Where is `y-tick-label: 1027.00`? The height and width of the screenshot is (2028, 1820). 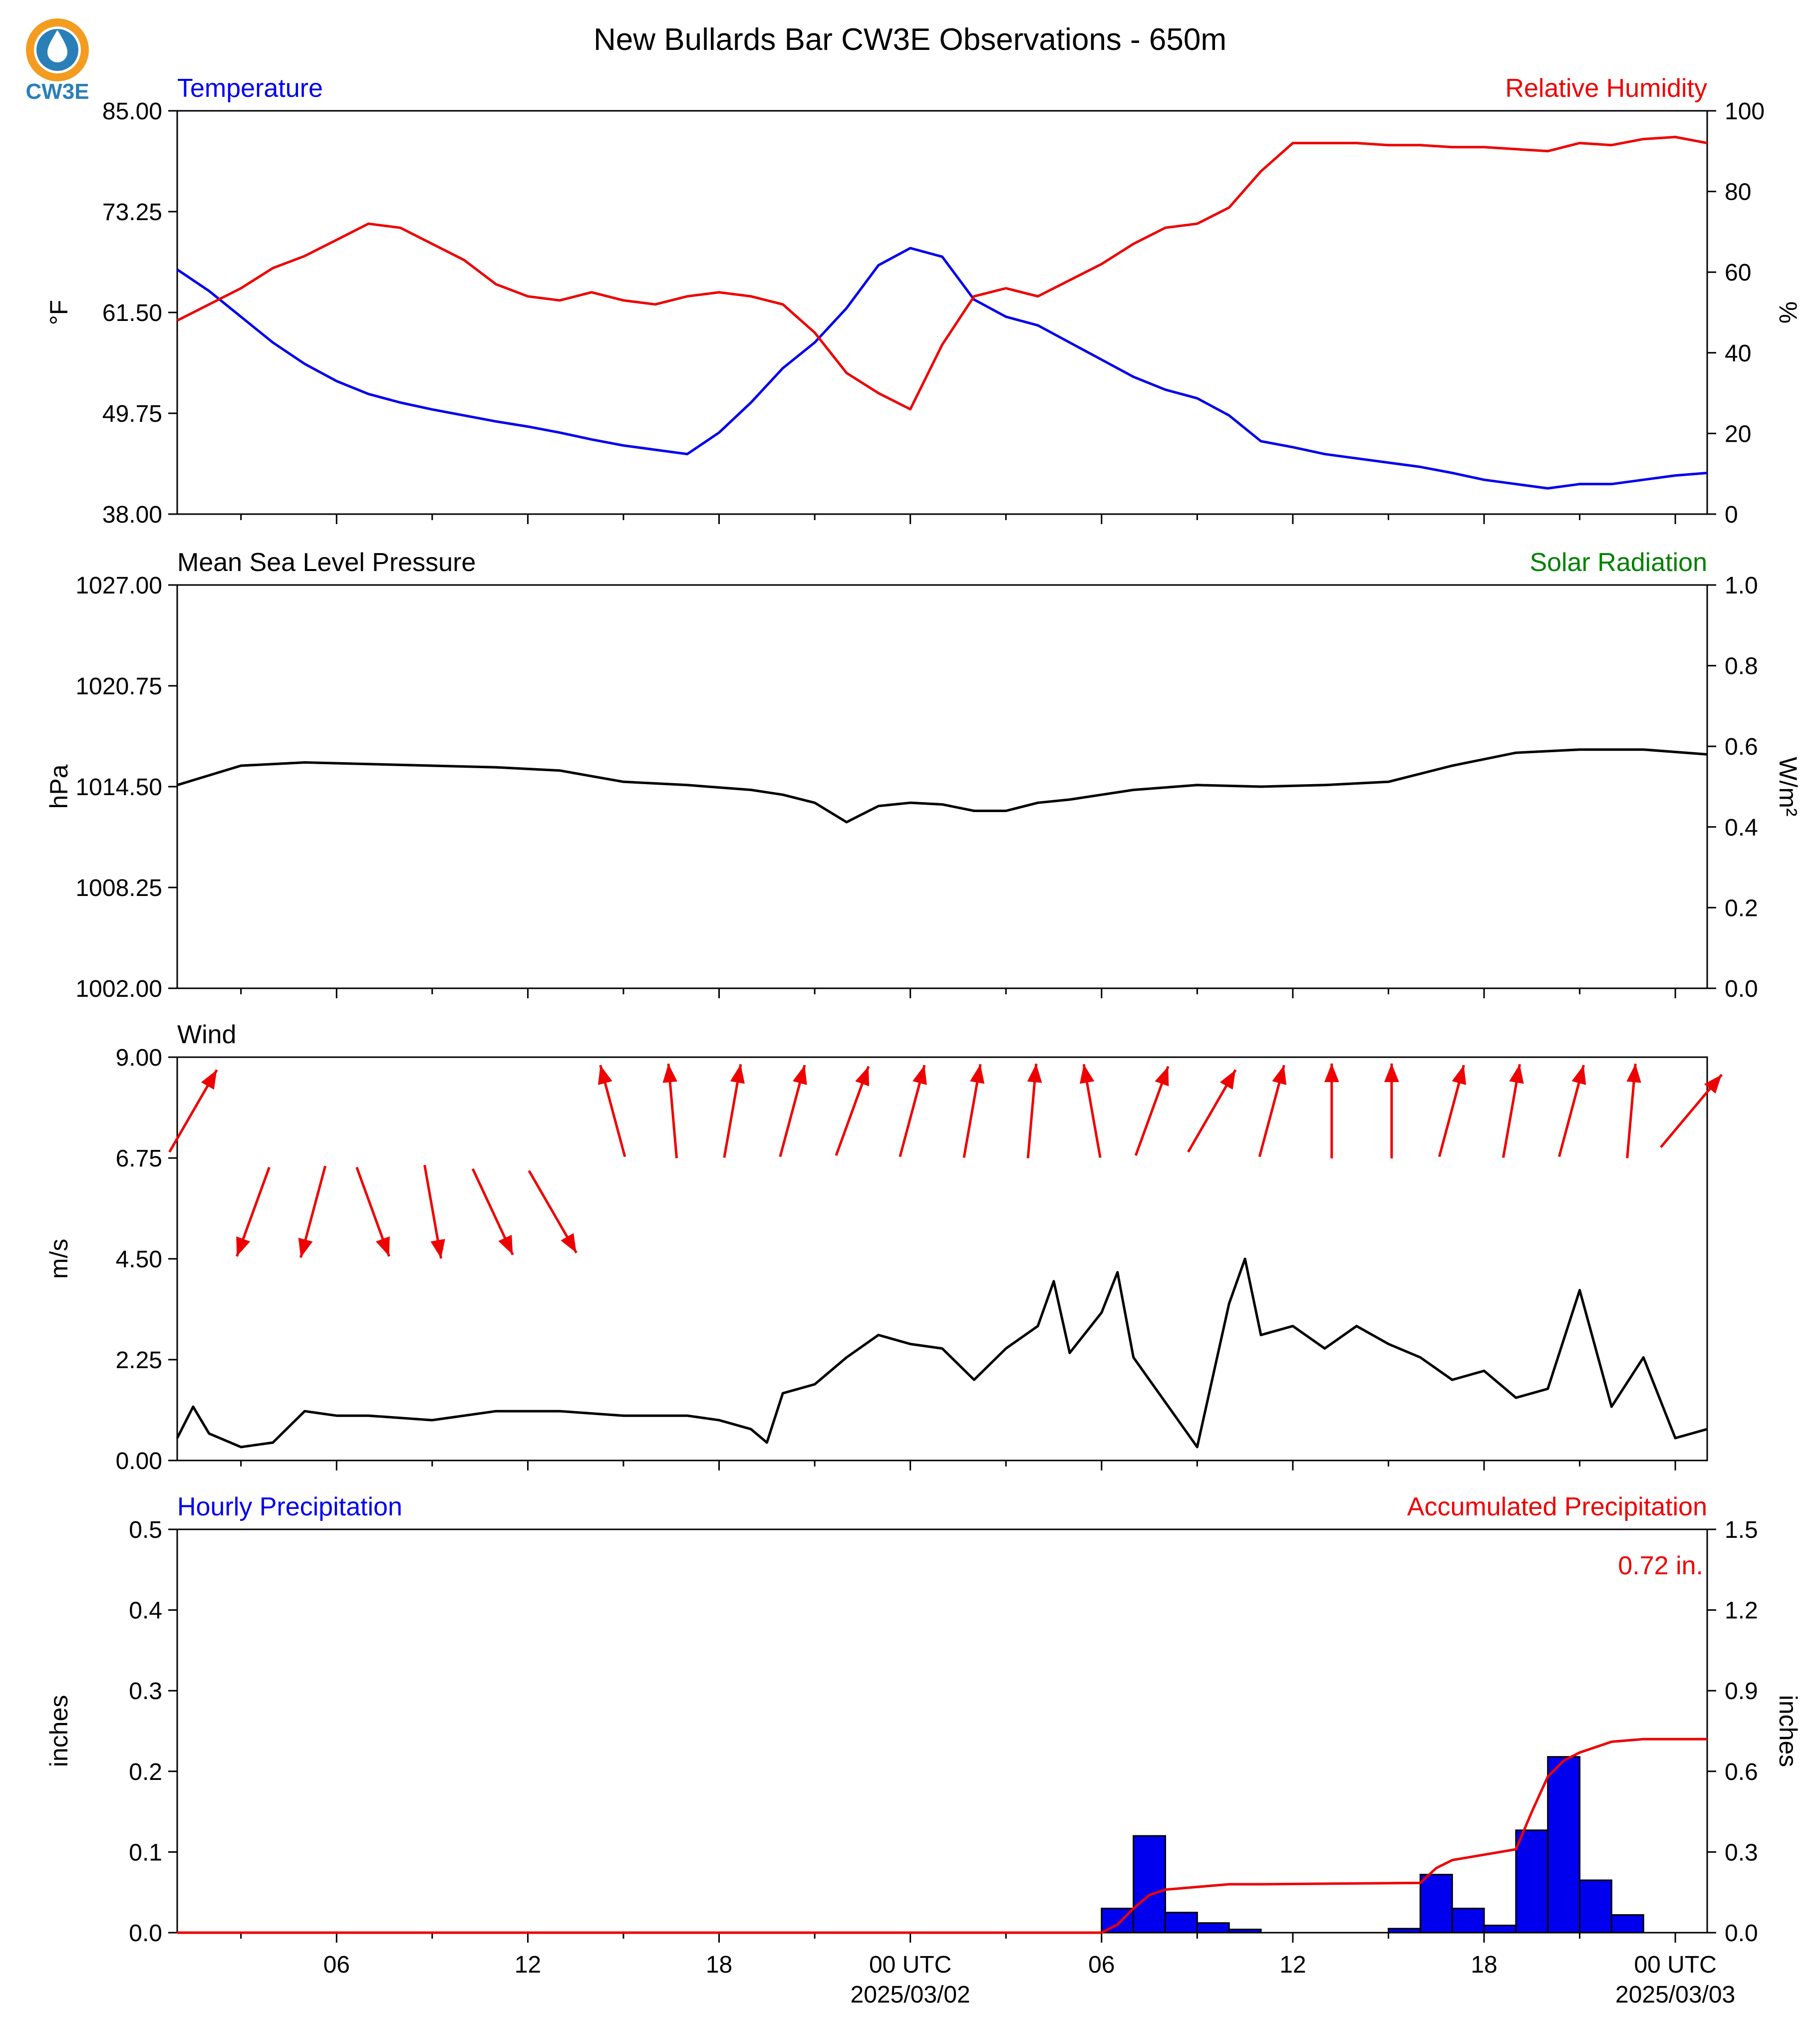 y-tick-label: 1027.00 is located at coordinates (118, 586).